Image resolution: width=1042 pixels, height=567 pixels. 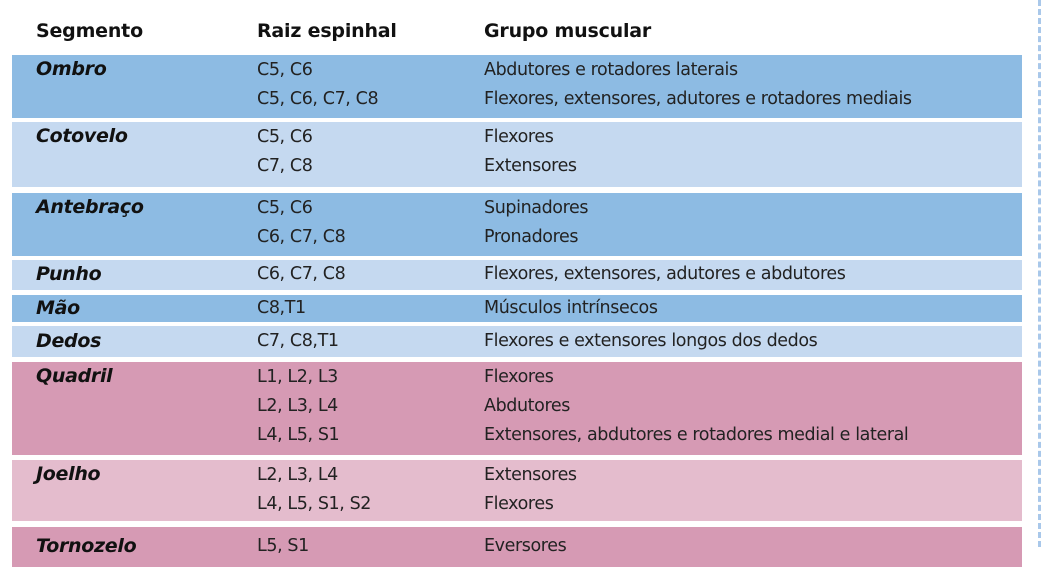 What do you see at coordinates (285, 166) in the screenshot?
I see `spinal-root: C7, C8` at bounding box center [285, 166].